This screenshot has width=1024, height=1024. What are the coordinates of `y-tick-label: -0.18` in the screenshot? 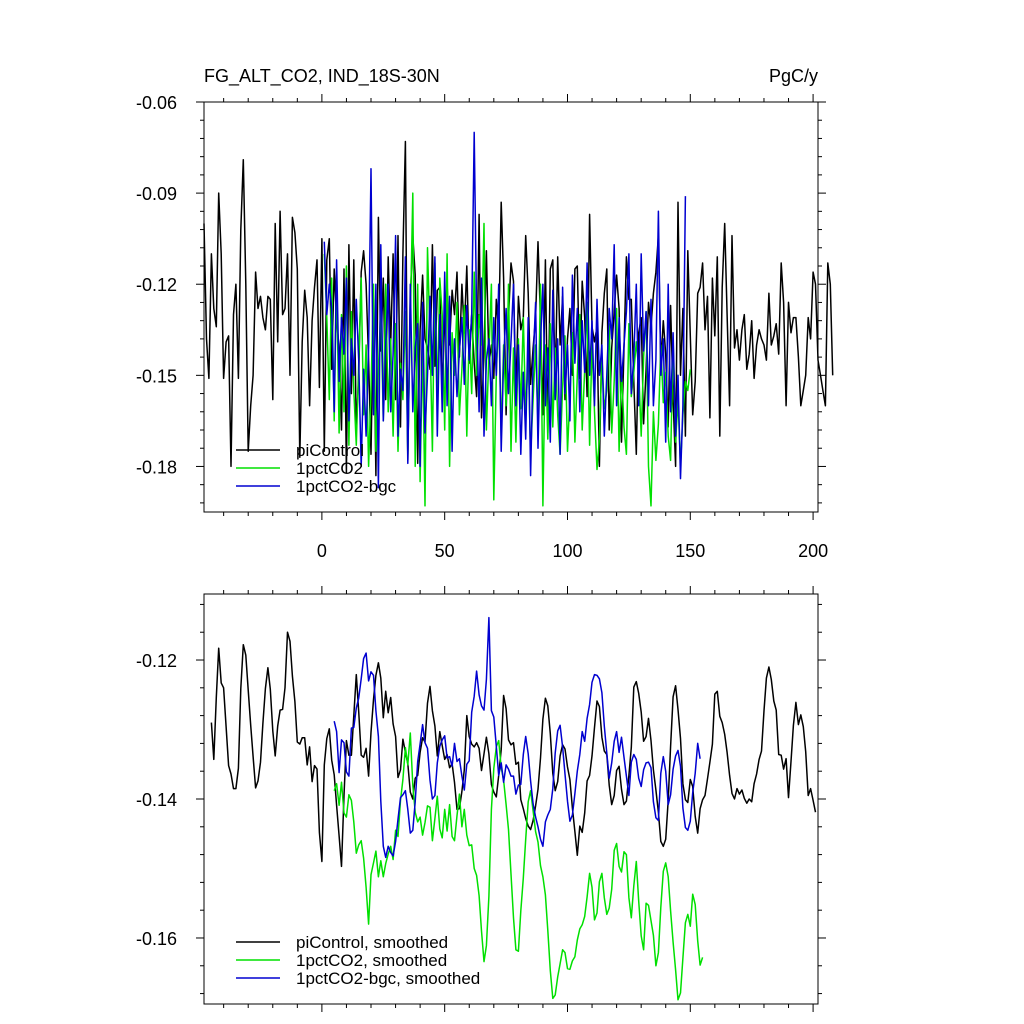 It's located at (156, 467).